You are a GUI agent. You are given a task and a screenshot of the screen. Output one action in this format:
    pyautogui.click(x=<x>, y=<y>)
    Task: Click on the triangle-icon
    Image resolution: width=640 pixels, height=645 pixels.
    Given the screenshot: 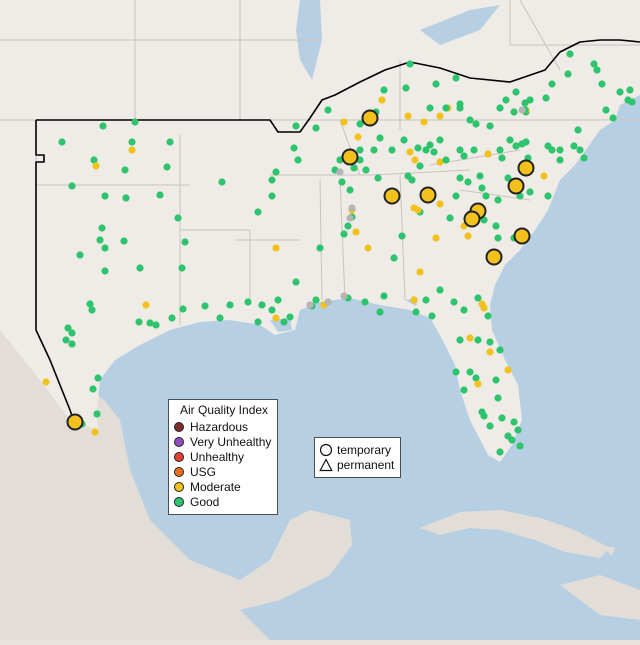 What is the action you would take?
    pyautogui.click(x=326, y=464)
    